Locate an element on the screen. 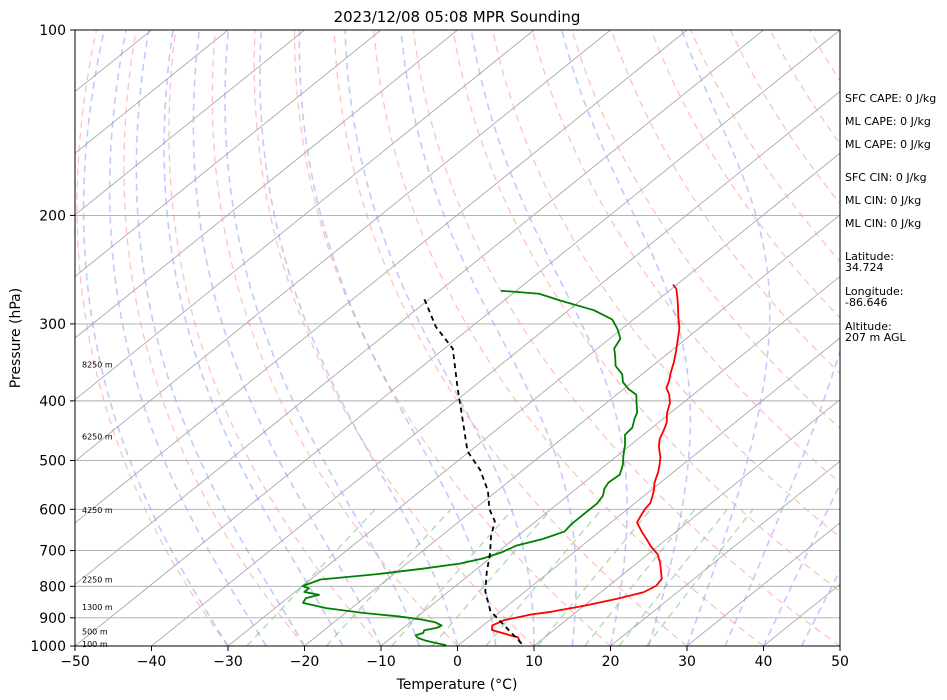  x-axis: −50 −40 −30 −20 −10 0 10 20 30 40 50 is located at coordinates (454, 658).